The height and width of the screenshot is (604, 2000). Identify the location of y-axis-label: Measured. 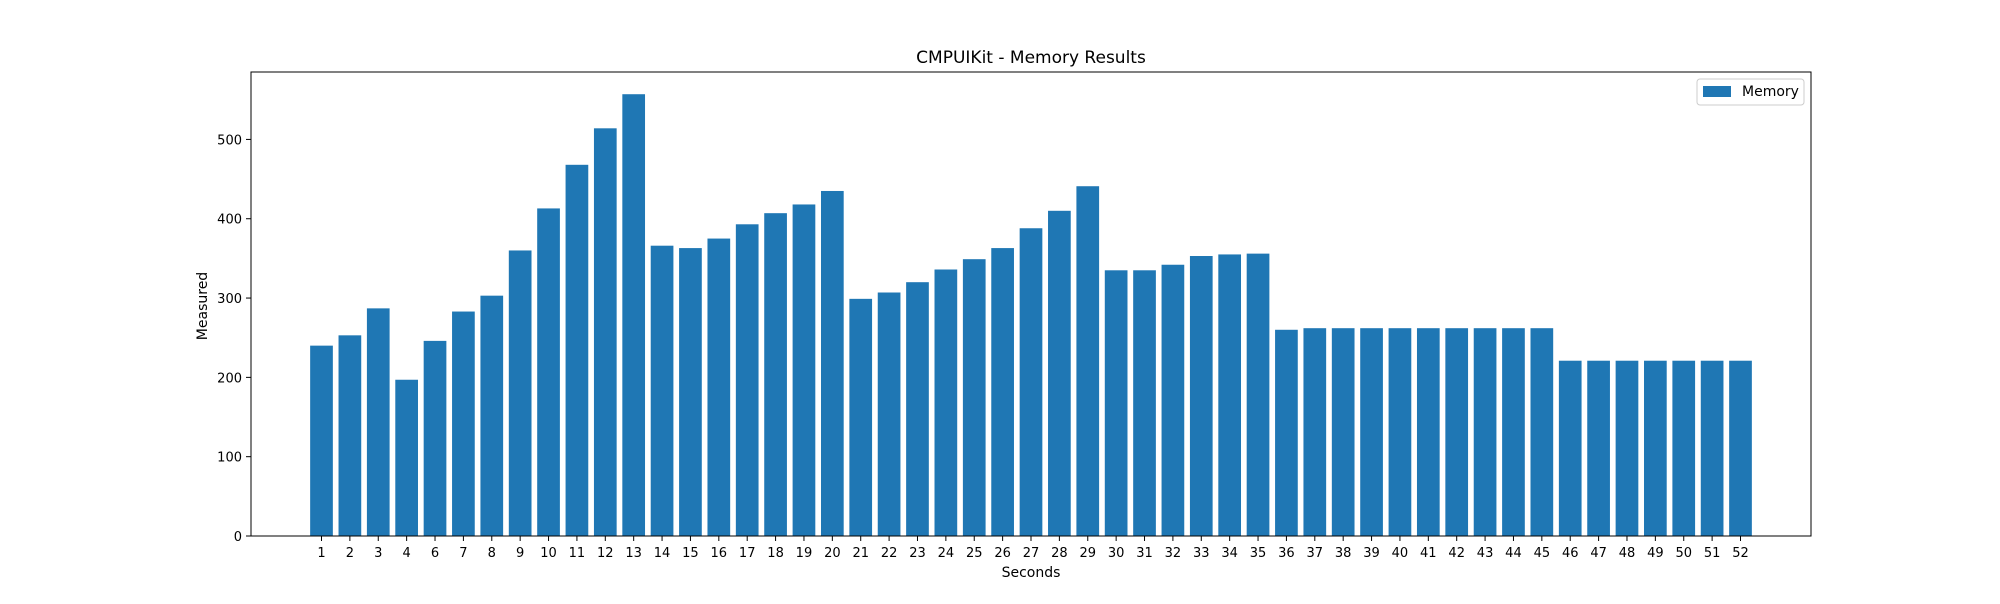
(203, 306).